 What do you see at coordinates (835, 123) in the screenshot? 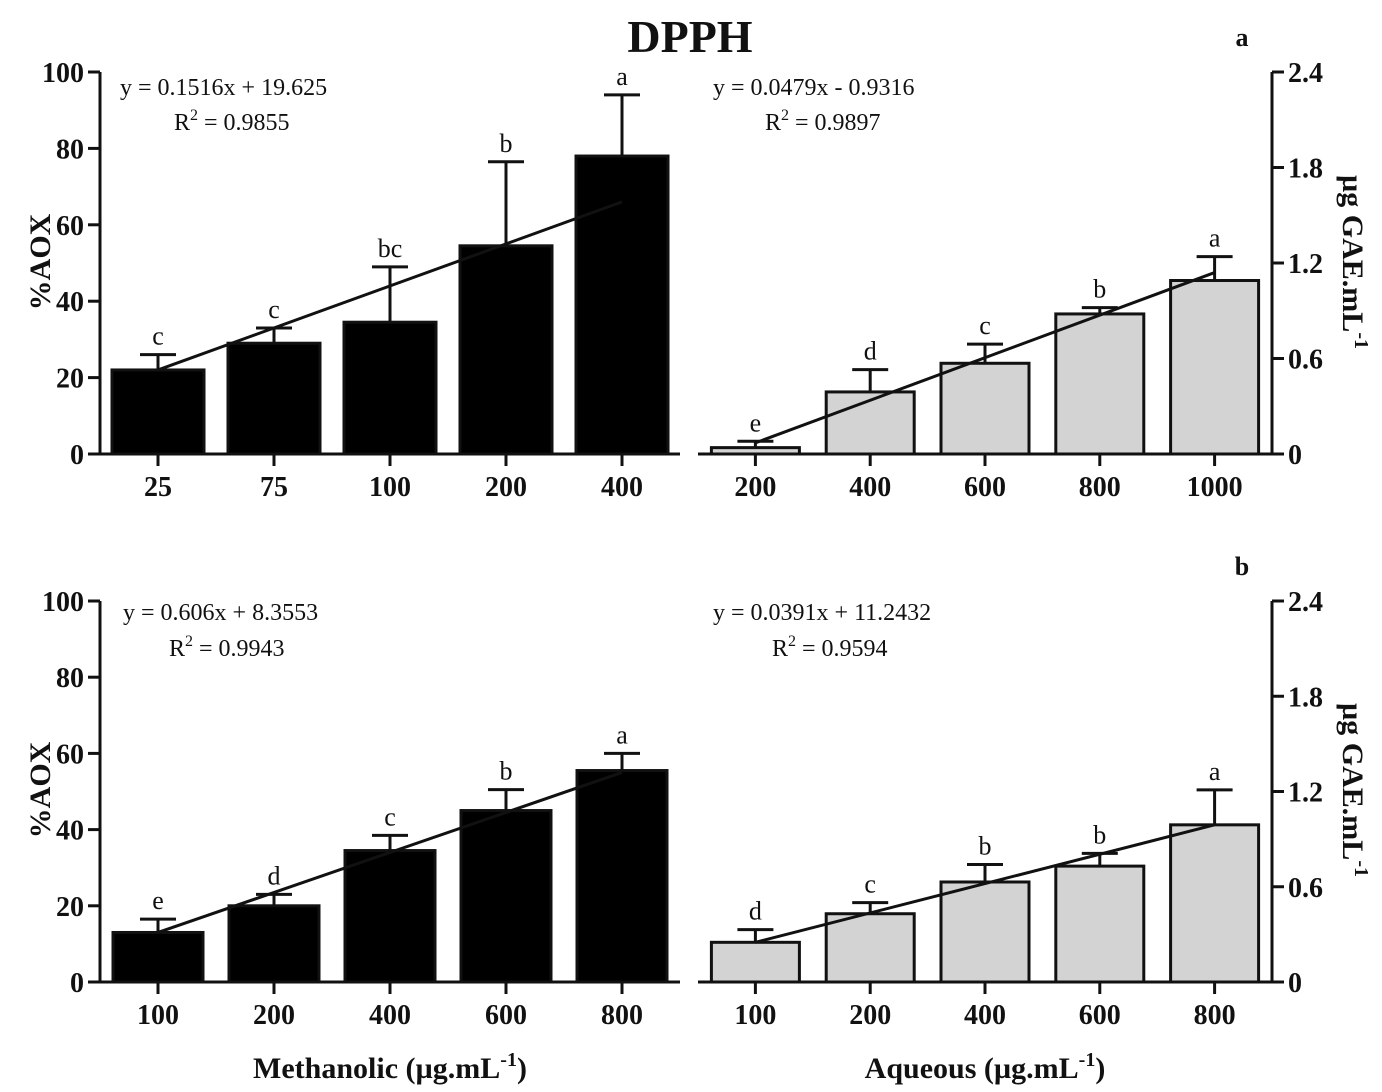
I see `r2-value: = 0.9897` at bounding box center [835, 123].